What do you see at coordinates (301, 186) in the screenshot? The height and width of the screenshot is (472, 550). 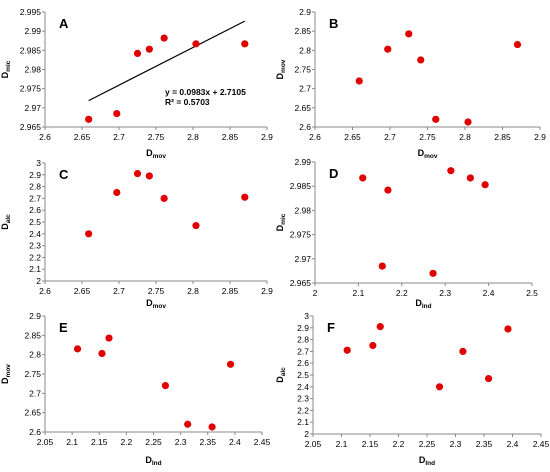 I see `y-tick-label: 2.985` at bounding box center [301, 186].